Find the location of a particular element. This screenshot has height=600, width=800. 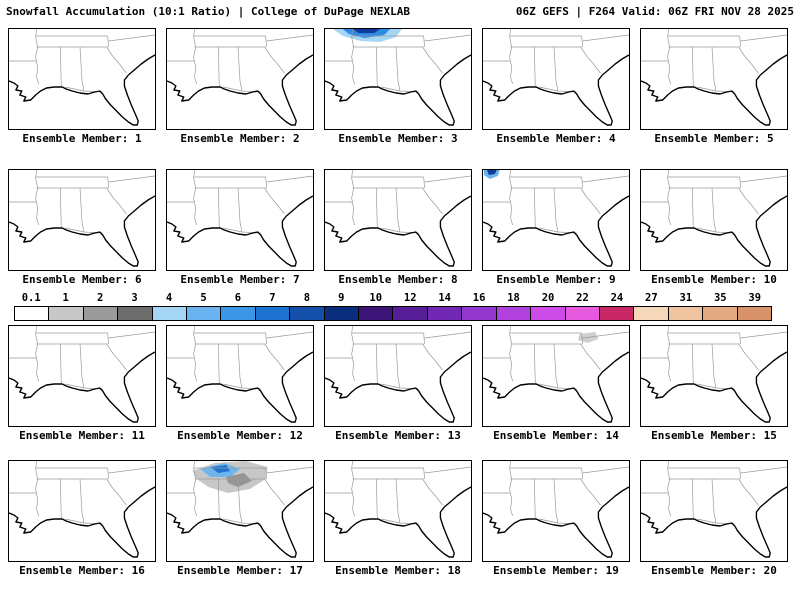

ensemble-panel-11: Ensemble Member: 11 is located at coordinates (82, 383).